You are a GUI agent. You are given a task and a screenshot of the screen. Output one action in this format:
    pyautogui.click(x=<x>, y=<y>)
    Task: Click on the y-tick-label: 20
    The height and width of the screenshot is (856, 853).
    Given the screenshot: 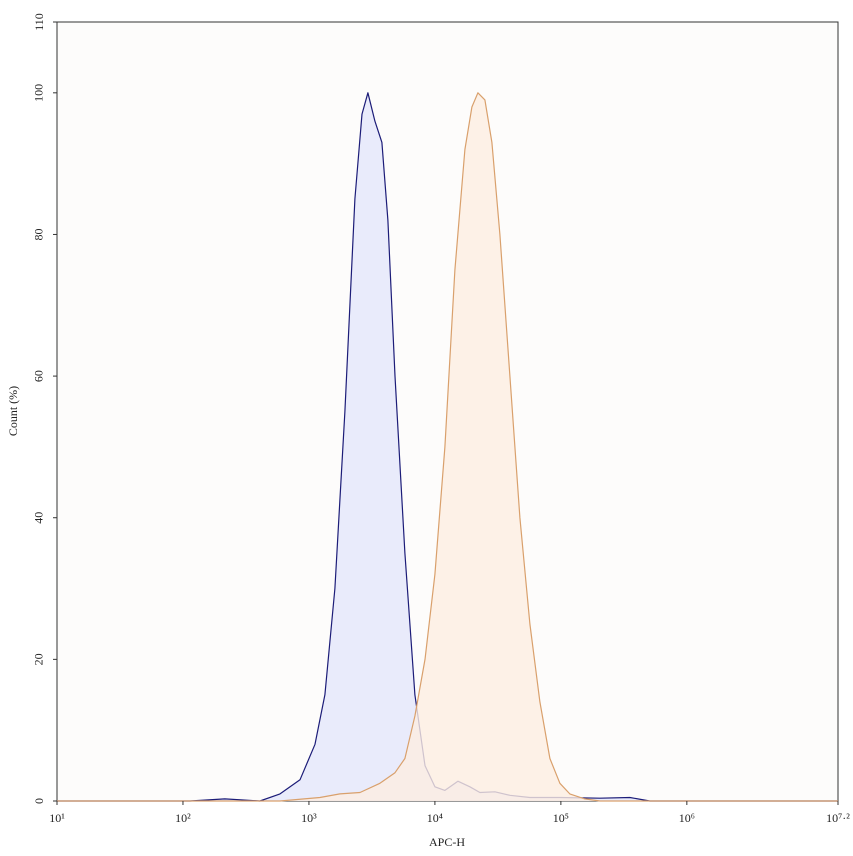 What is the action you would take?
    pyautogui.click(x=39, y=659)
    